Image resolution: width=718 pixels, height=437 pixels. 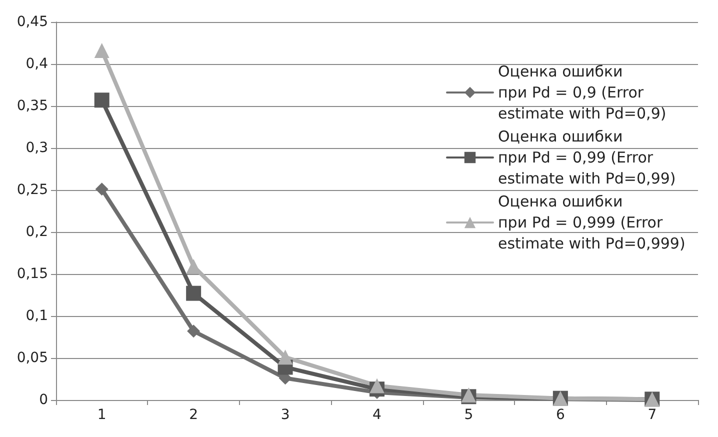 What do you see at coordinates (37, 232) in the screenshot?
I see `y-tick-label: 0,2` at bounding box center [37, 232].